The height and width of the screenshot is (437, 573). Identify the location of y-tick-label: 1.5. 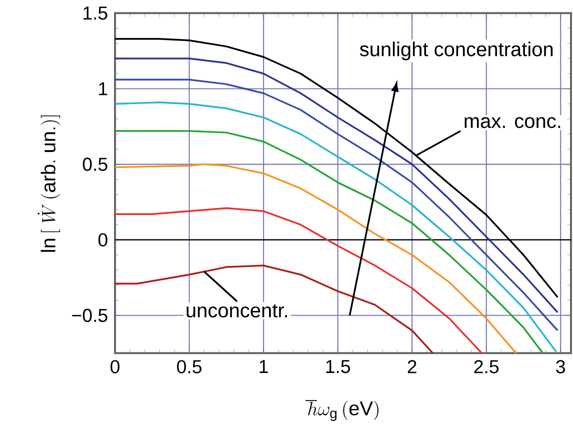
(96, 13).